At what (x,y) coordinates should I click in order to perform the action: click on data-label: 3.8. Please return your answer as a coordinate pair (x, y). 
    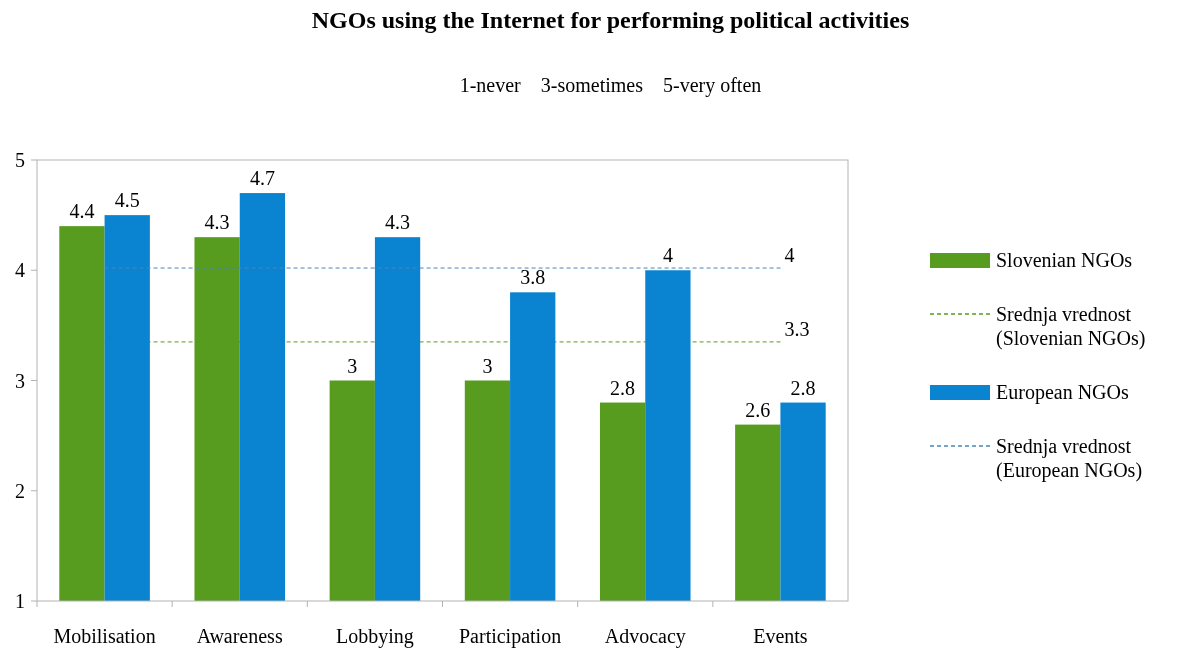
    Looking at the image, I should click on (533, 277).